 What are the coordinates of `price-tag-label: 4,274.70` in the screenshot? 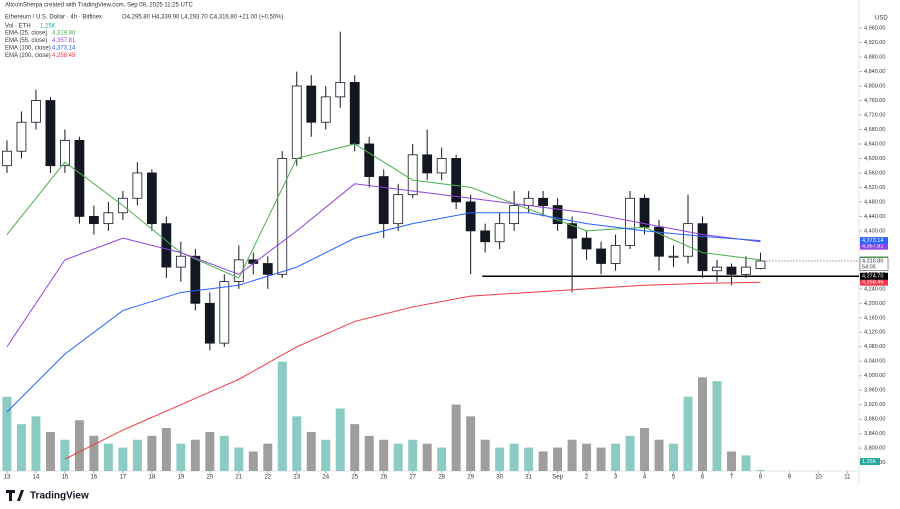 It's located at (872, 277).